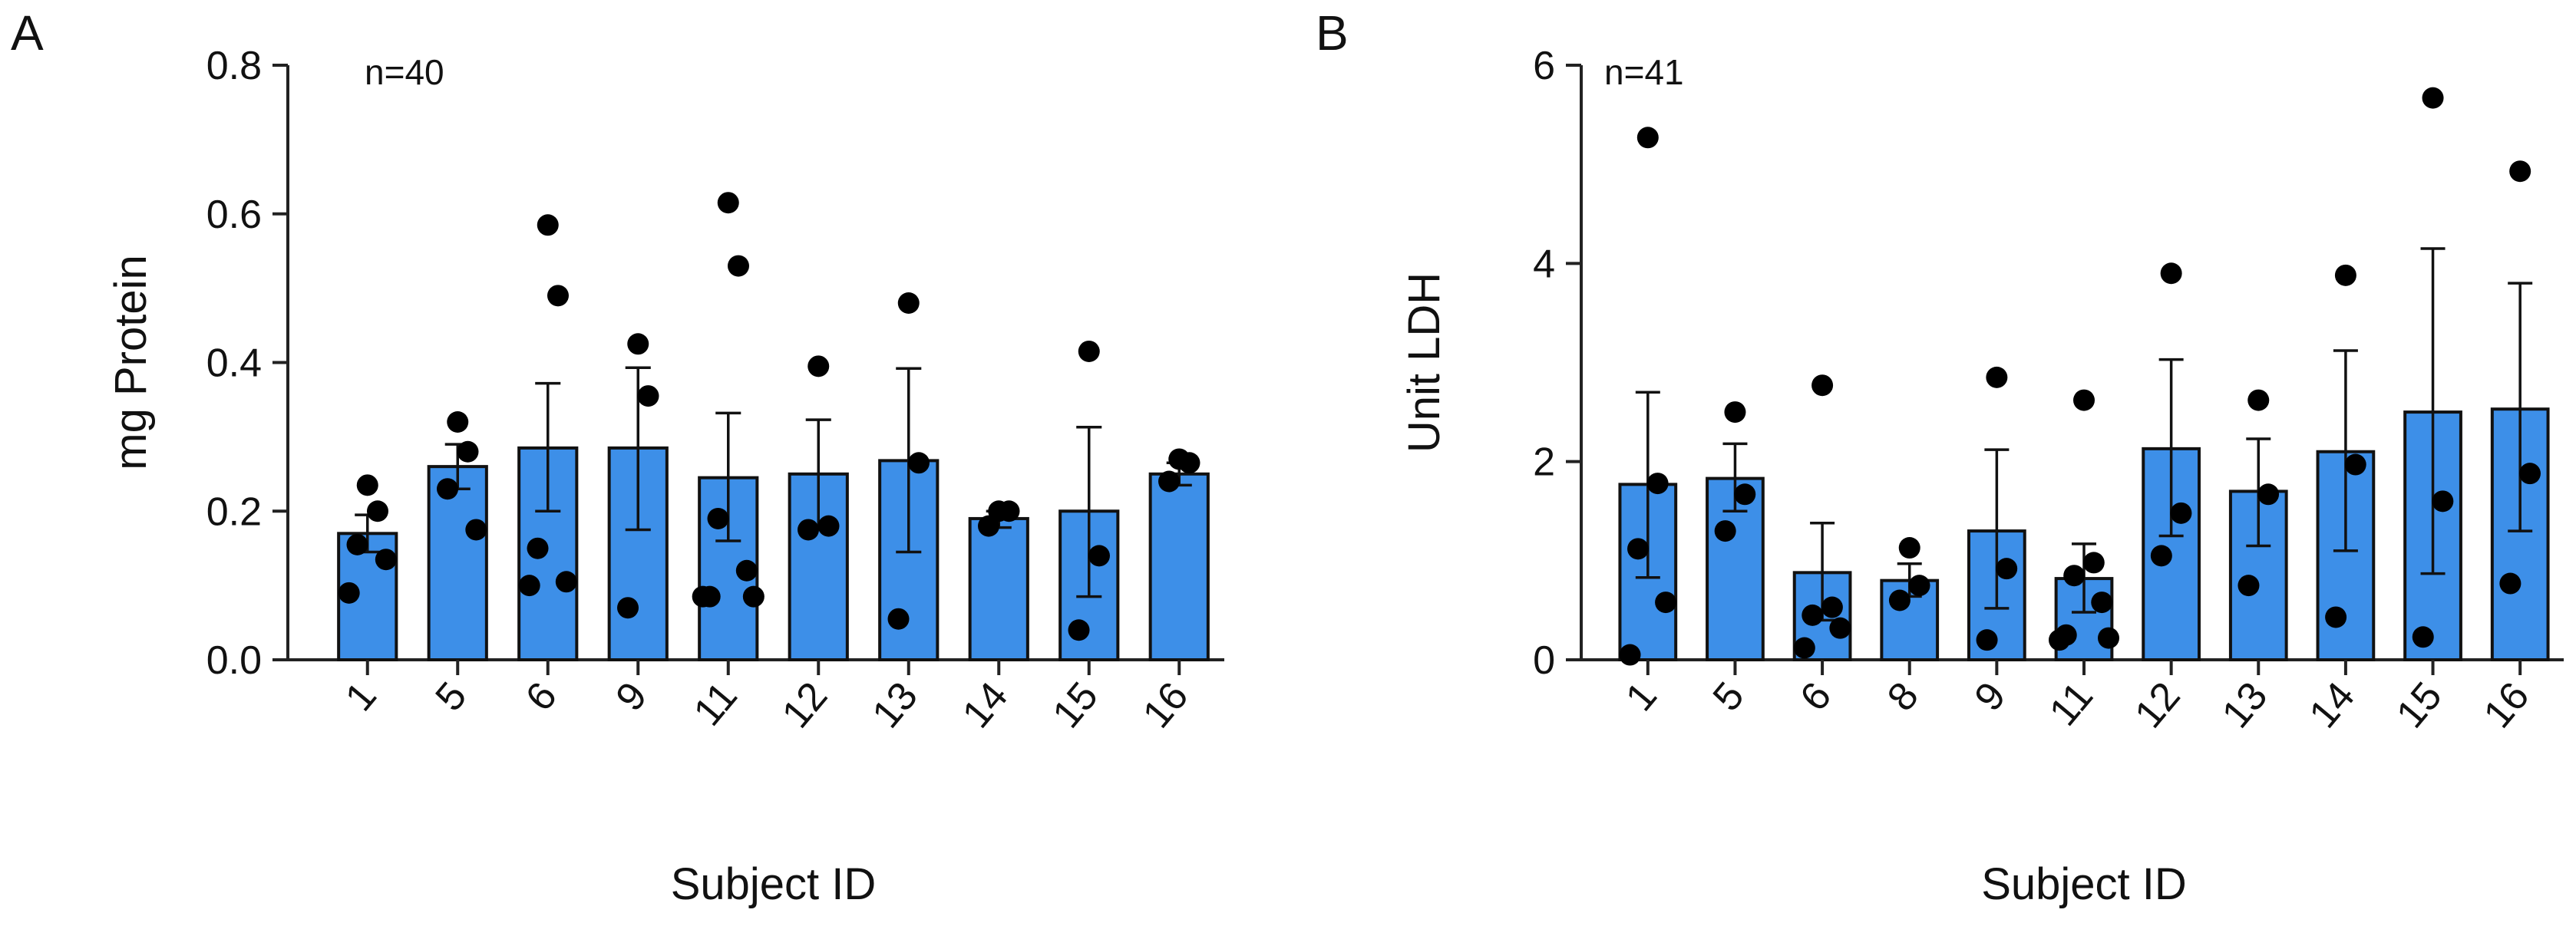  Describe the element at coordinates (1544, 660) in the screenshot. I see `y-tick-label: 0` at that location.